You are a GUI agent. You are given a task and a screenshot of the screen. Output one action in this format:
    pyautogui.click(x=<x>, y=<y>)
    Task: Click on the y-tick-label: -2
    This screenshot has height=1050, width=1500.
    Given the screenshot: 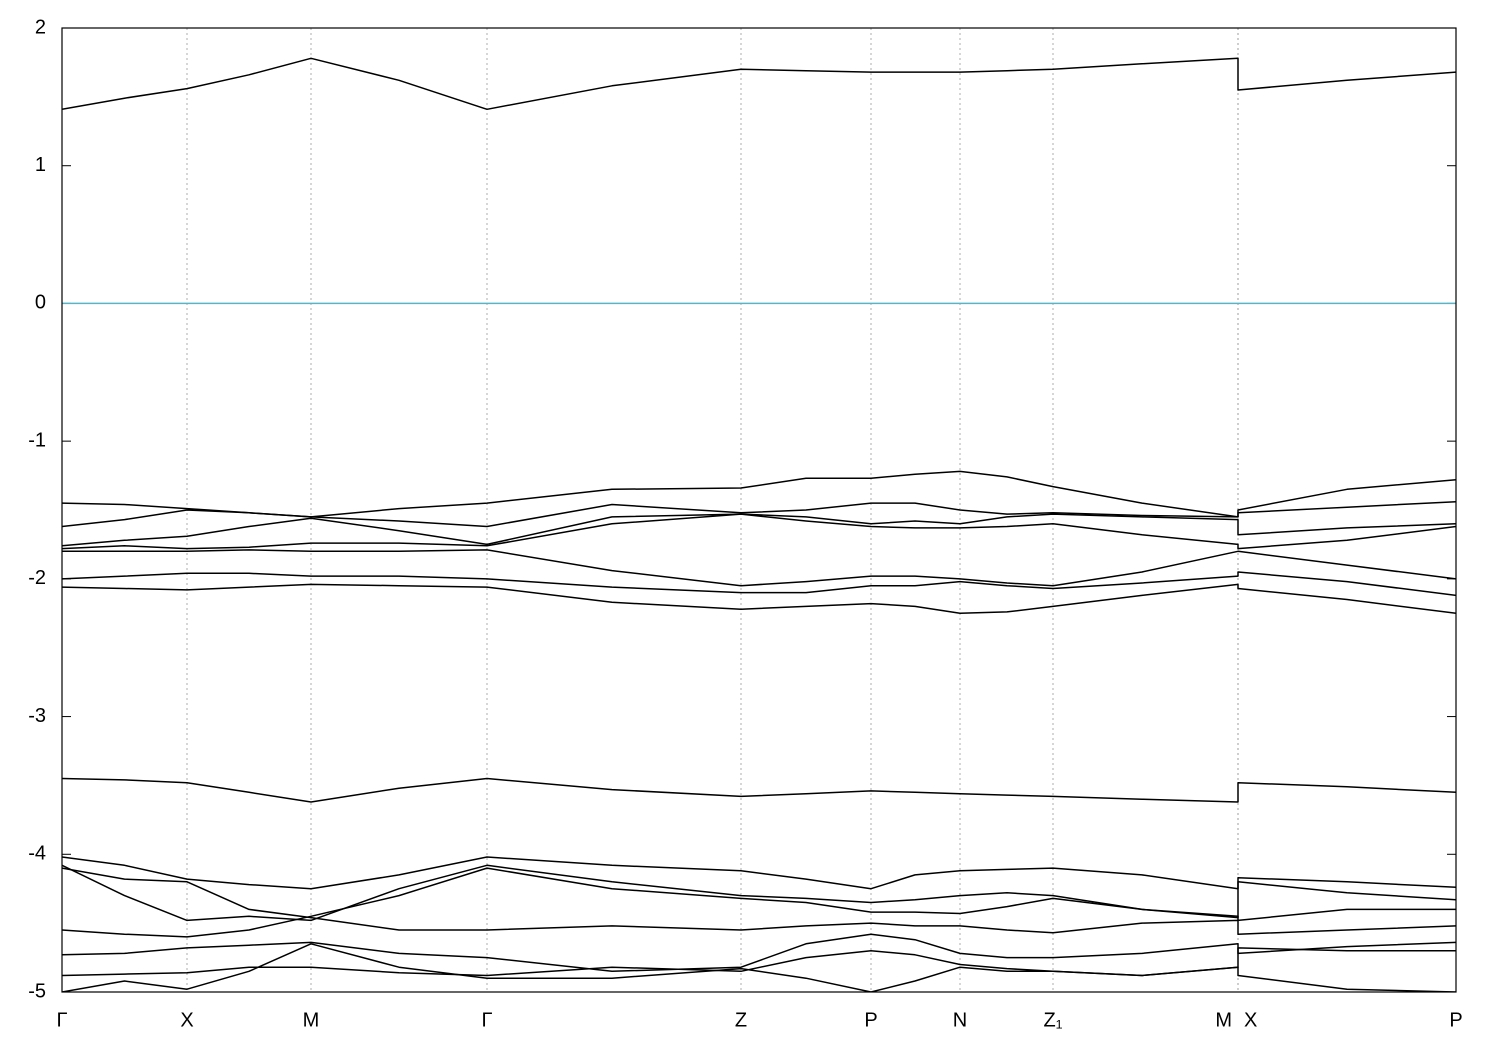 What is the action you would take?
    pyautogui.click(x=37, y=578)
    